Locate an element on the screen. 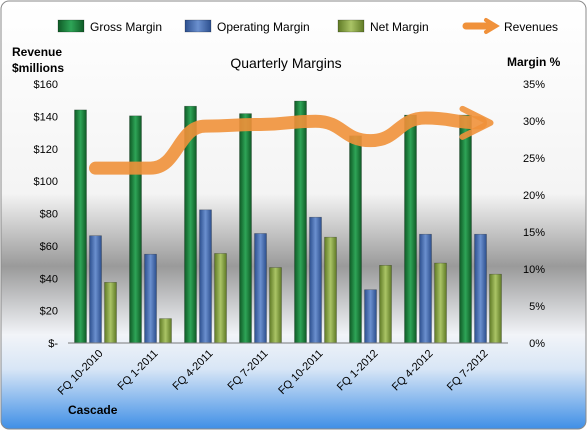 The height and width of the screenshot is (430, 587). company-label: Cascade is located at coordinates (93, 410).